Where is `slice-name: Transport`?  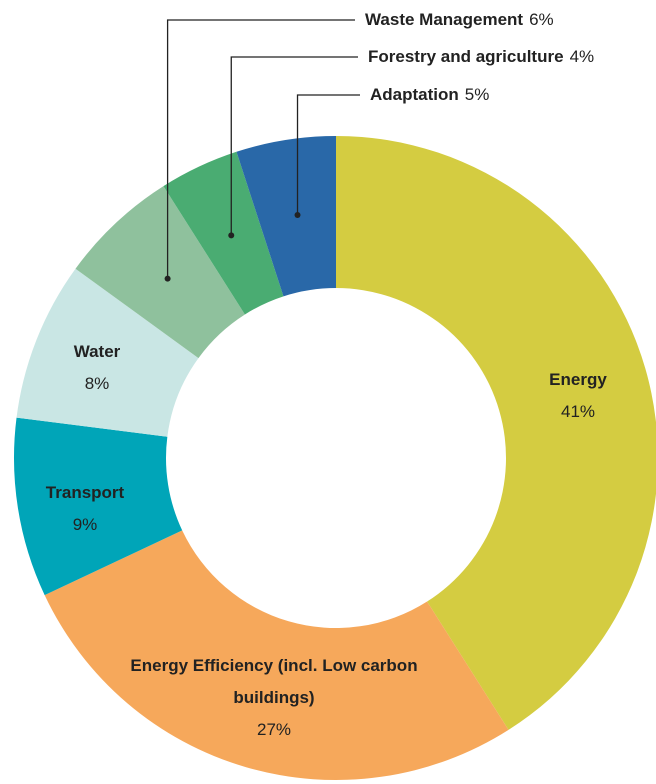 slice-name: Transport is located at coordinates (85, 492).